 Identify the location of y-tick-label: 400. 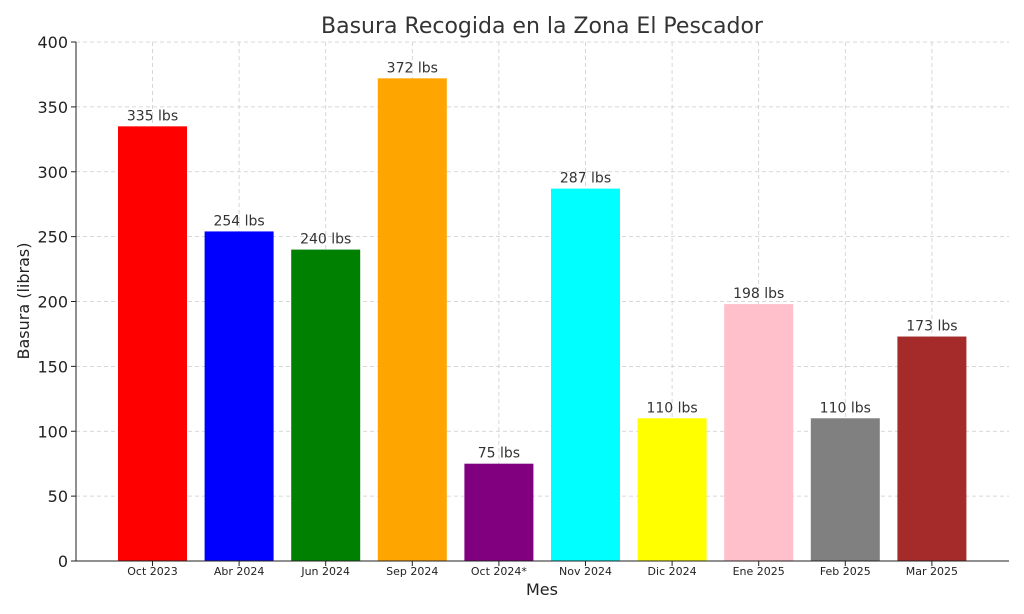
(52, 42).